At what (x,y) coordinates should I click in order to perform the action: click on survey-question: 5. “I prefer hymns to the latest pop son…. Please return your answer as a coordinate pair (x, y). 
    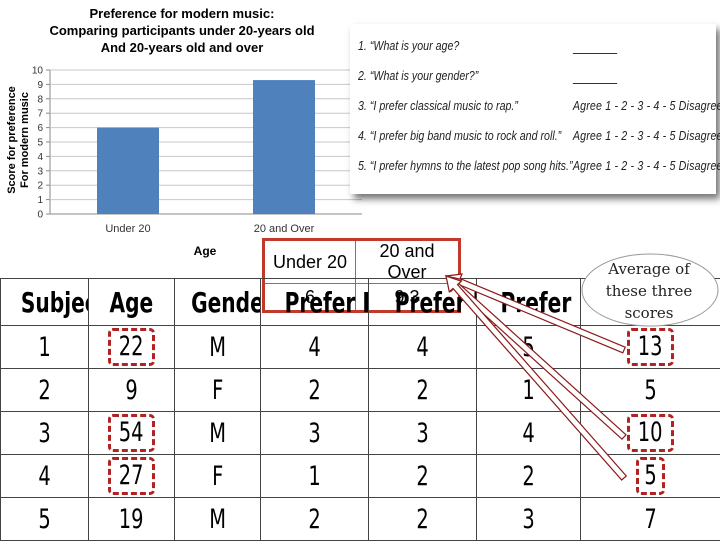
    Looking at the image, I should click on (502, 169).